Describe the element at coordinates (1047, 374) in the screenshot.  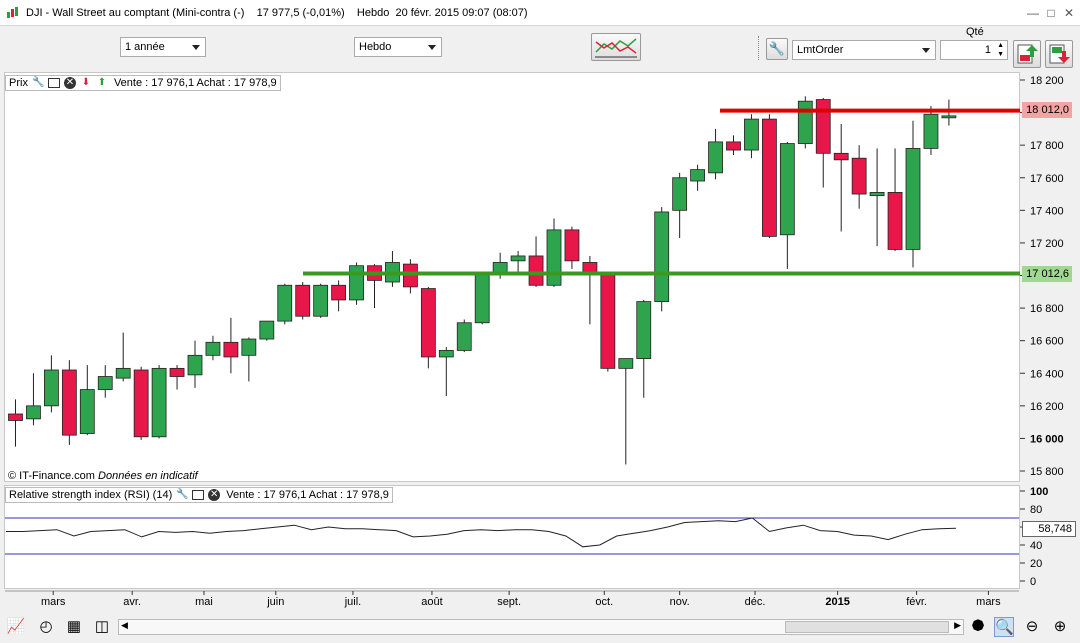
I see `price-axis-label: 16 400` at that location.